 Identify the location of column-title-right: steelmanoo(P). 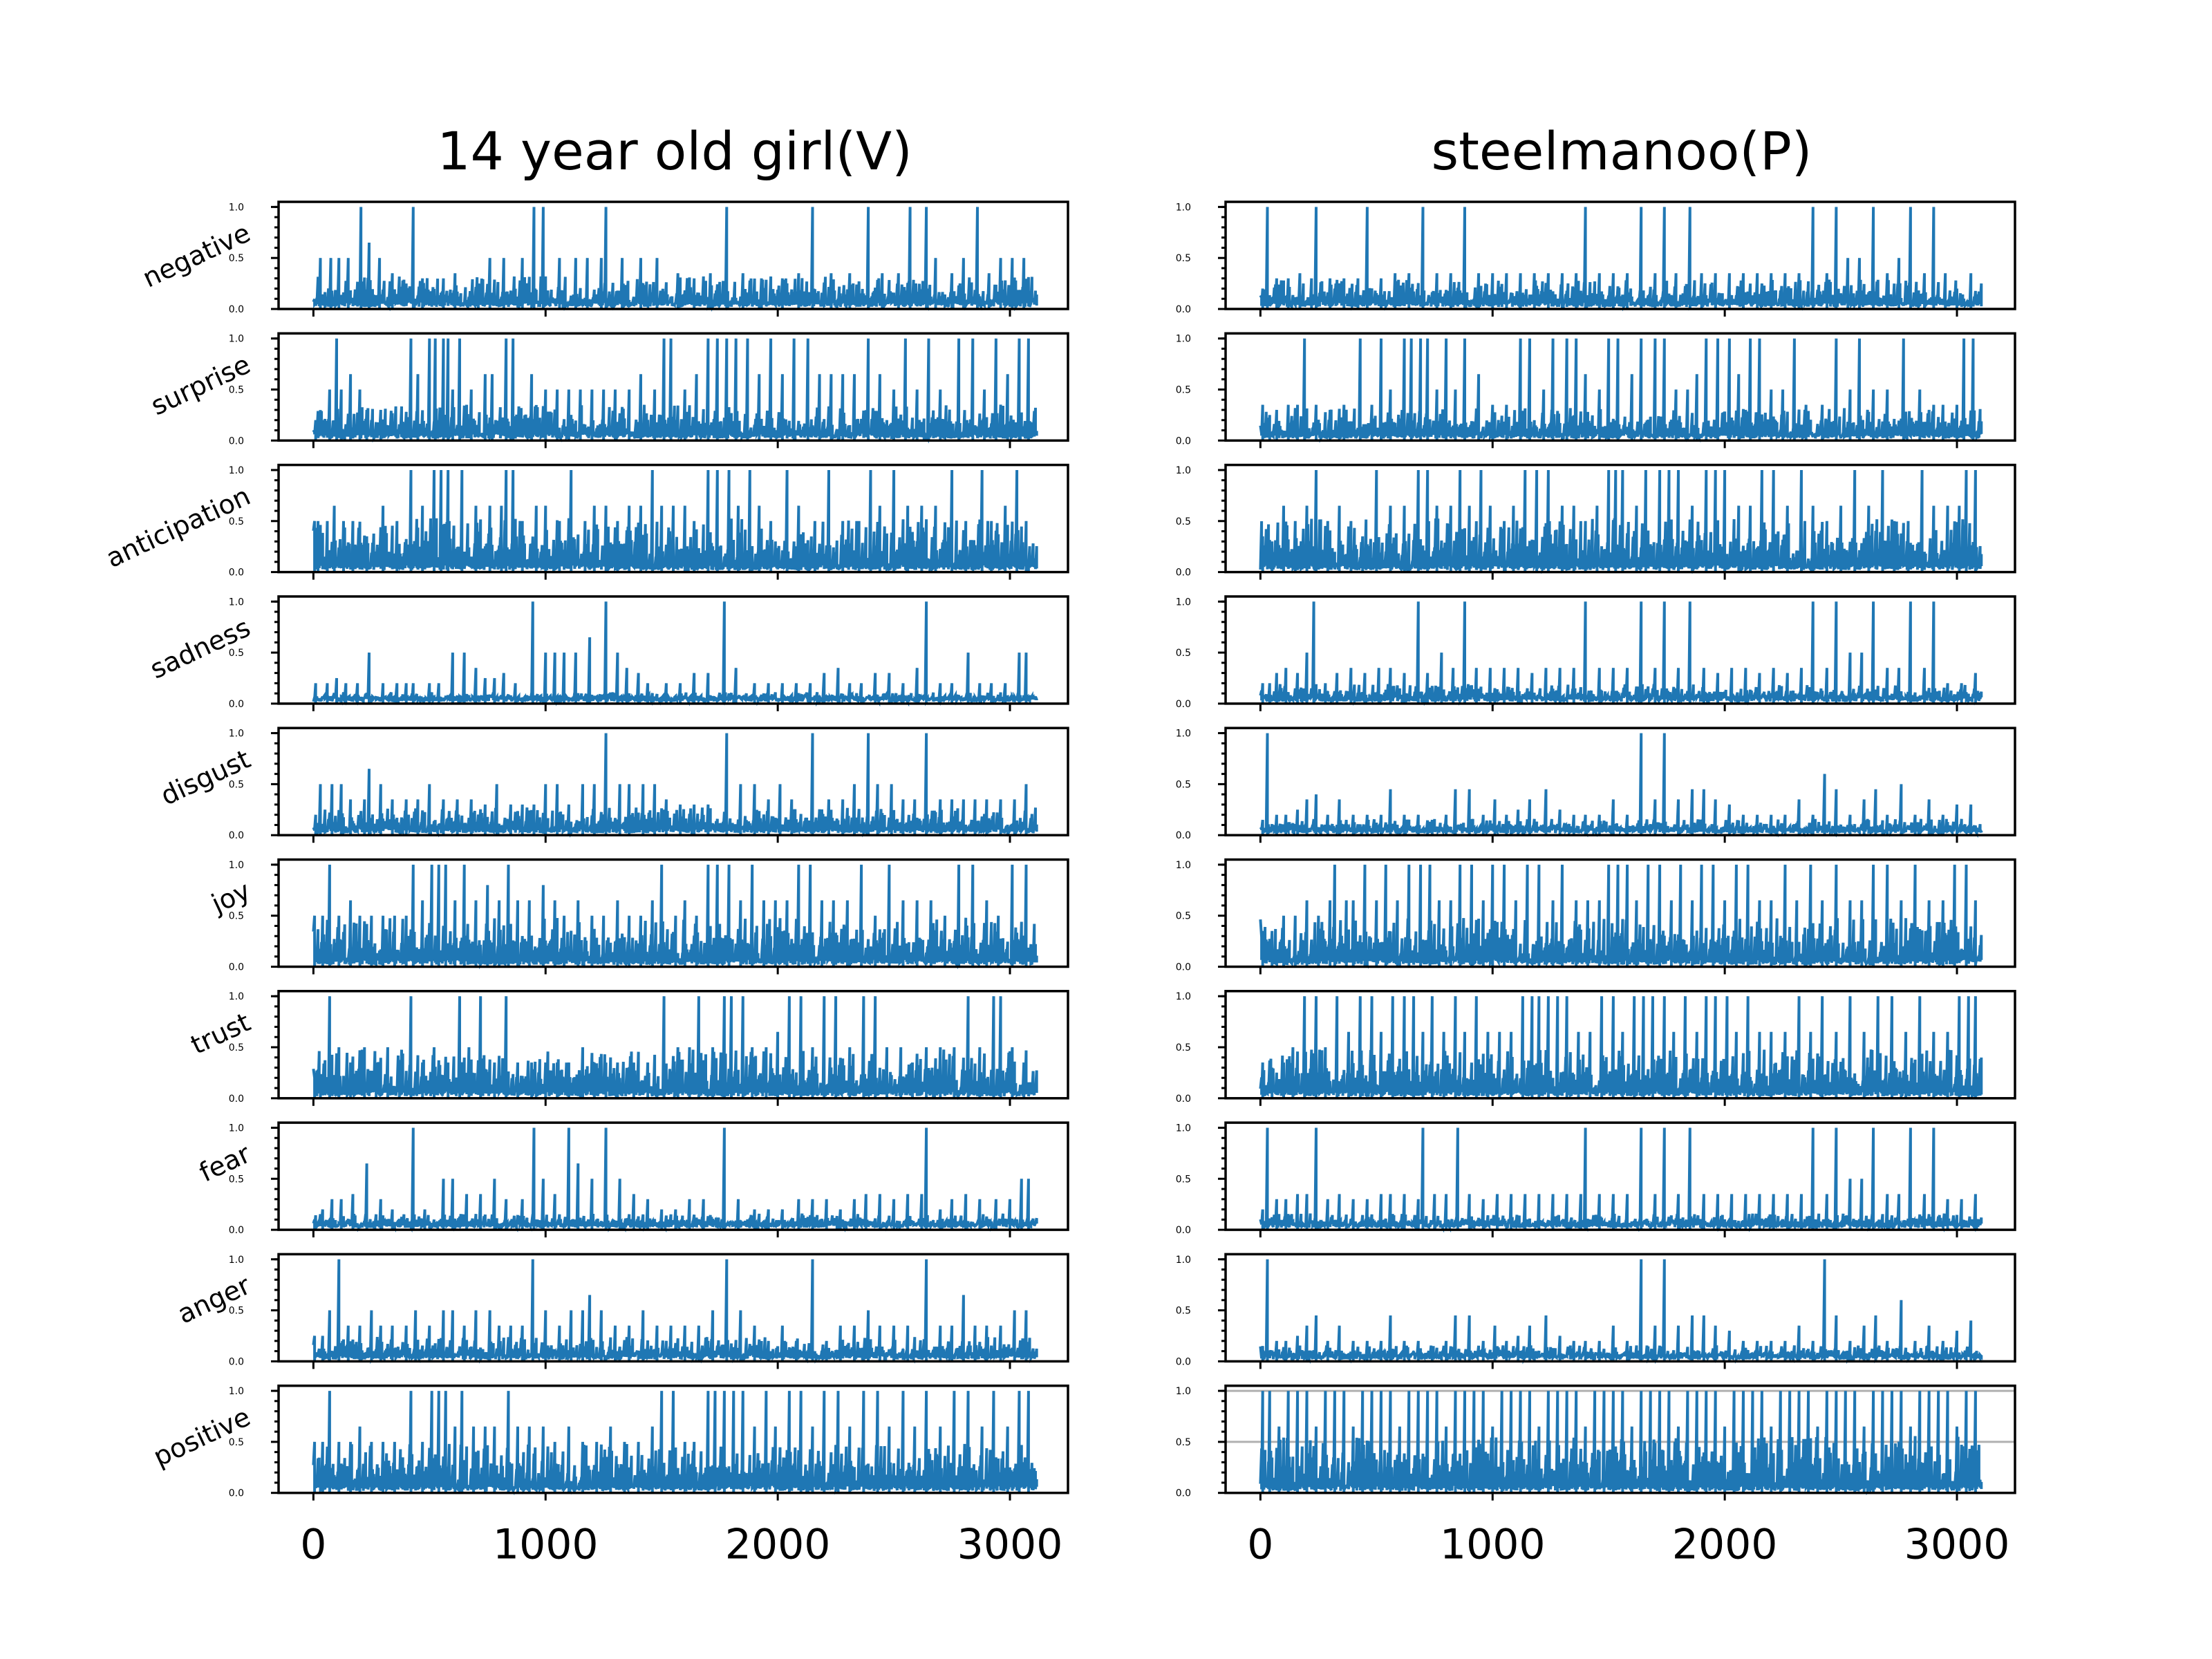
(1622, 151).